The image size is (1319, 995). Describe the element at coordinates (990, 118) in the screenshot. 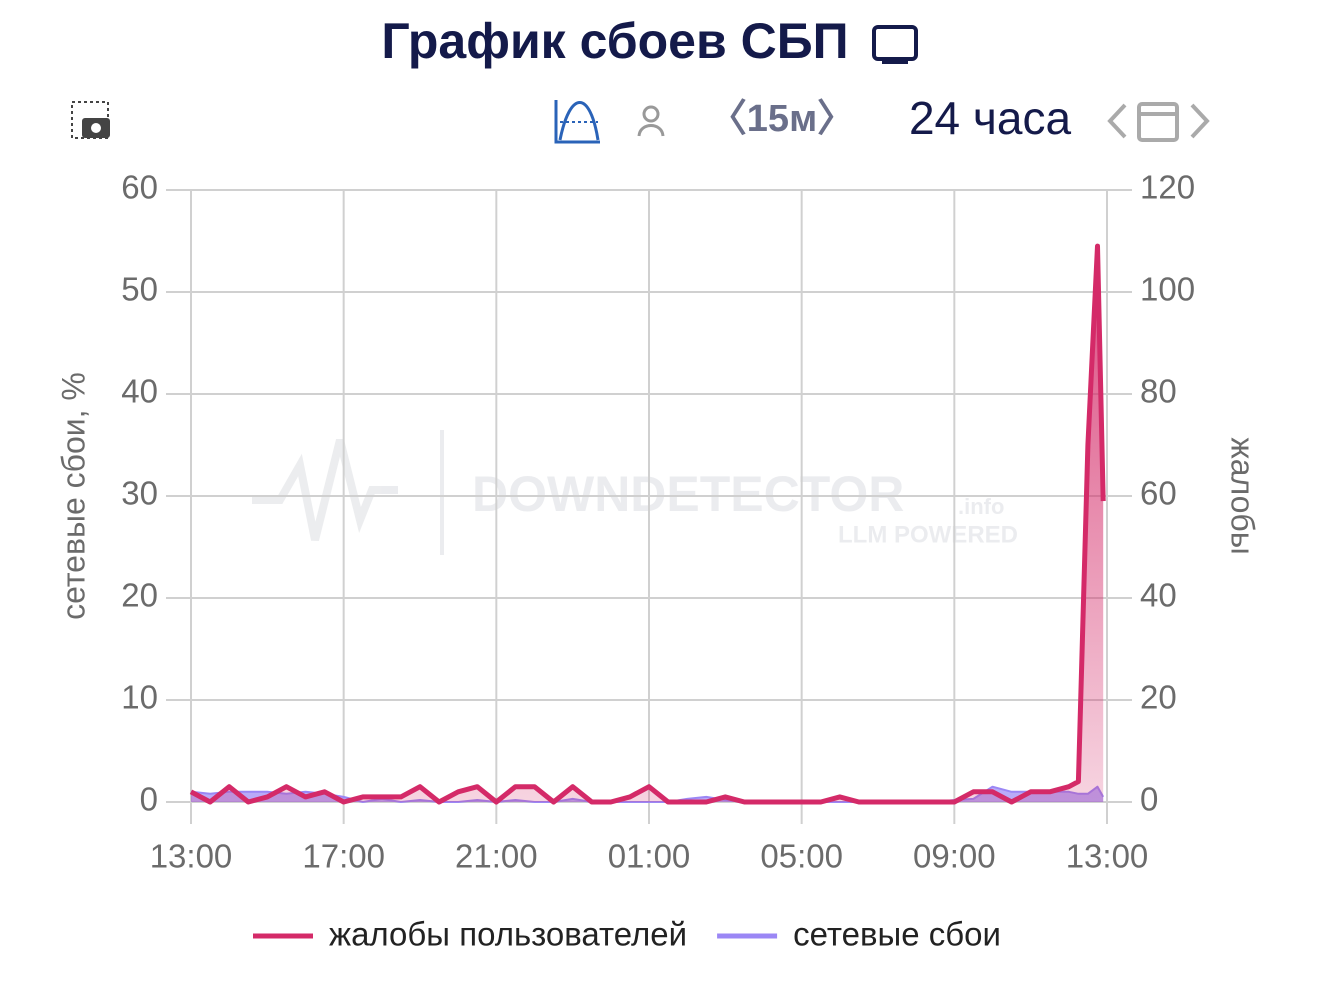

I see `period-label: 24 часа` at that location.